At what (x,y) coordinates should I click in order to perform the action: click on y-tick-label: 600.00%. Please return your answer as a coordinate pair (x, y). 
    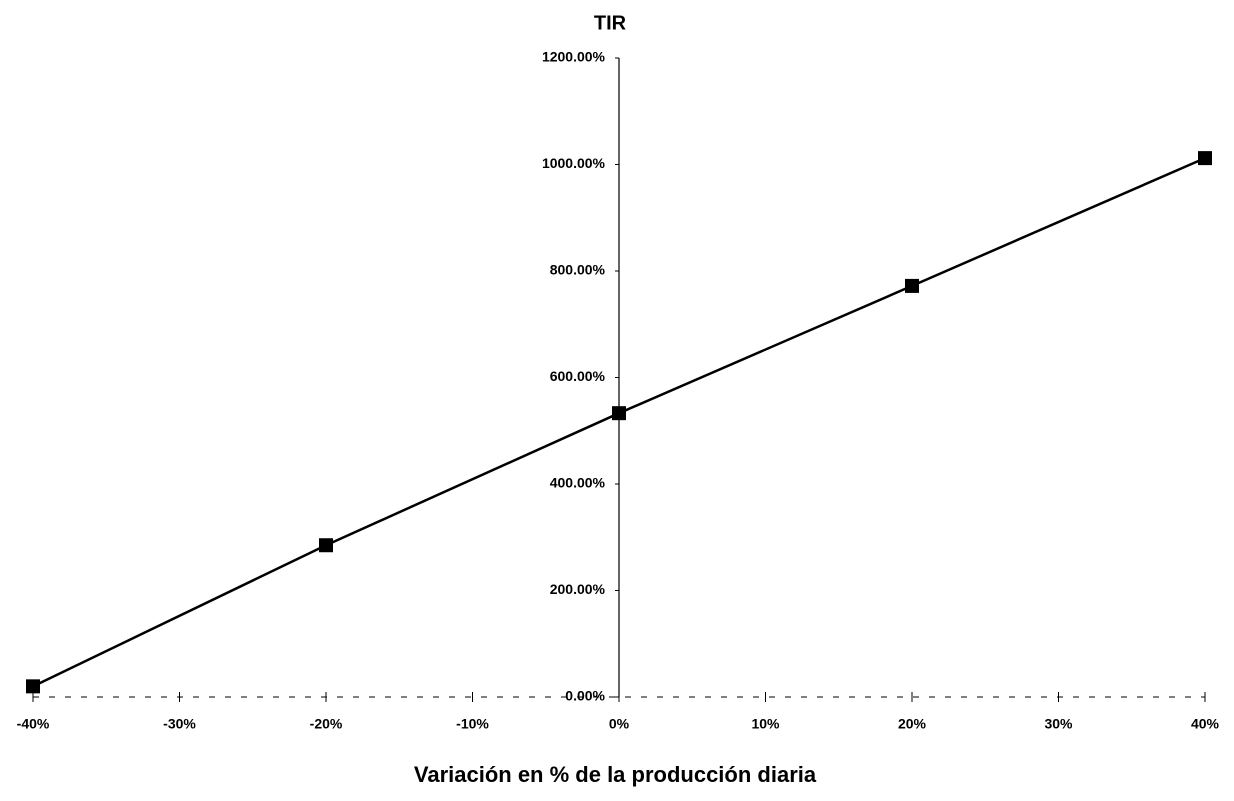
    Looking at the image, I should click on (578, 376).